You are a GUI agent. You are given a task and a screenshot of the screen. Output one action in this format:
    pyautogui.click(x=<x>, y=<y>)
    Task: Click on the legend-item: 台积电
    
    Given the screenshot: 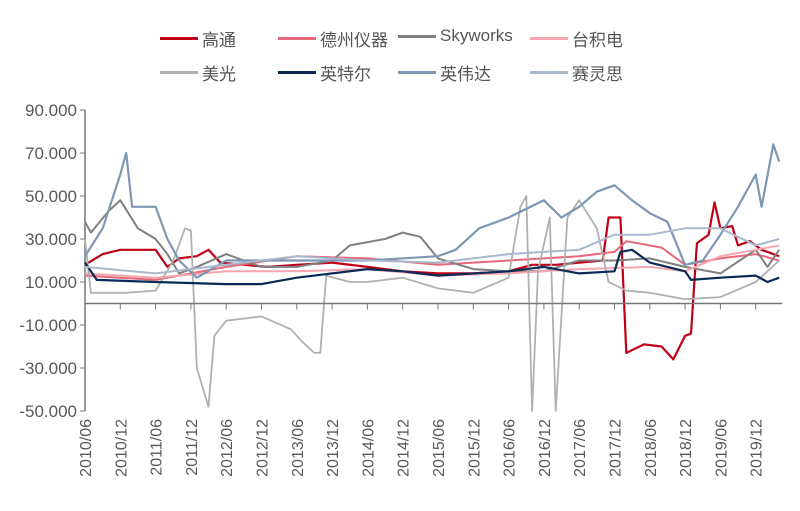 What is the action you would take?
    pyautogui.click(x=576, y=38)
    